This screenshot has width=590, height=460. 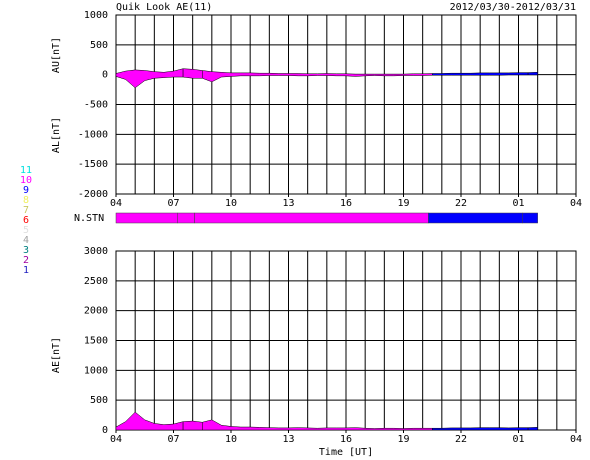 What do you see at coordinates (56, 135) in the screenshot?
I see `y-axis-label: AL[nT]` at bounding box center [56, 135].